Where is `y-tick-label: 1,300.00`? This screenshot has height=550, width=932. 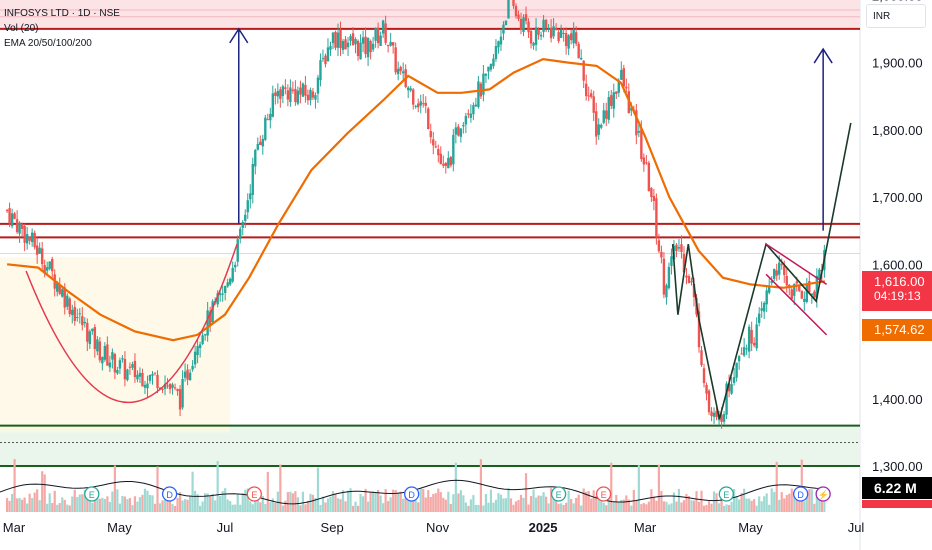
y-tick-label: 1,300.00 is located at coordinates (897, 466).